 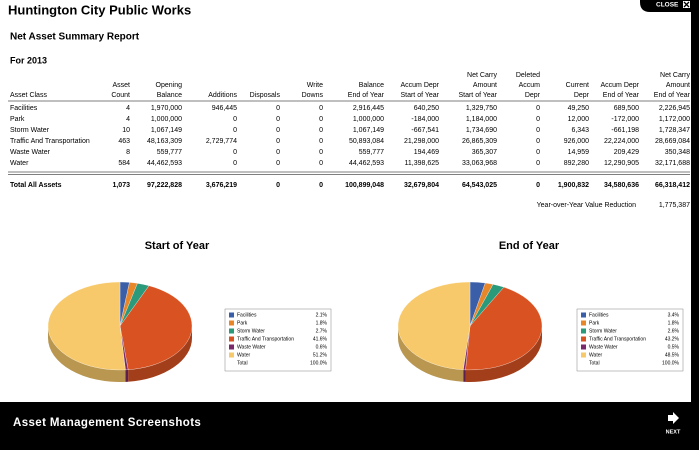 I want to click on column-header: Current, so click(x=577, y=85).